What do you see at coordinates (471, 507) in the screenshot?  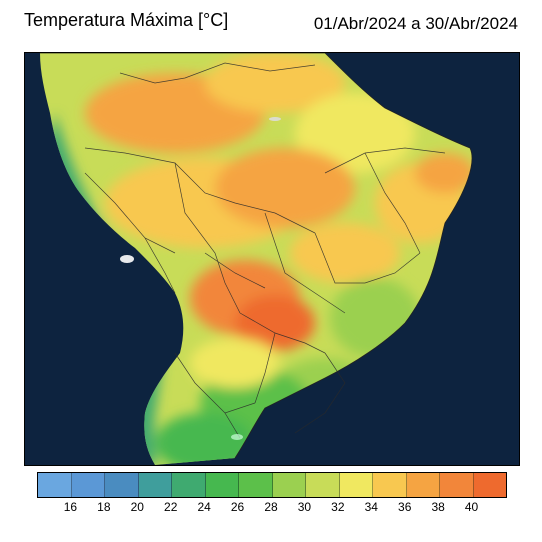 I see `colorbar-tick-label: 40` at bounding box center [471, 507].